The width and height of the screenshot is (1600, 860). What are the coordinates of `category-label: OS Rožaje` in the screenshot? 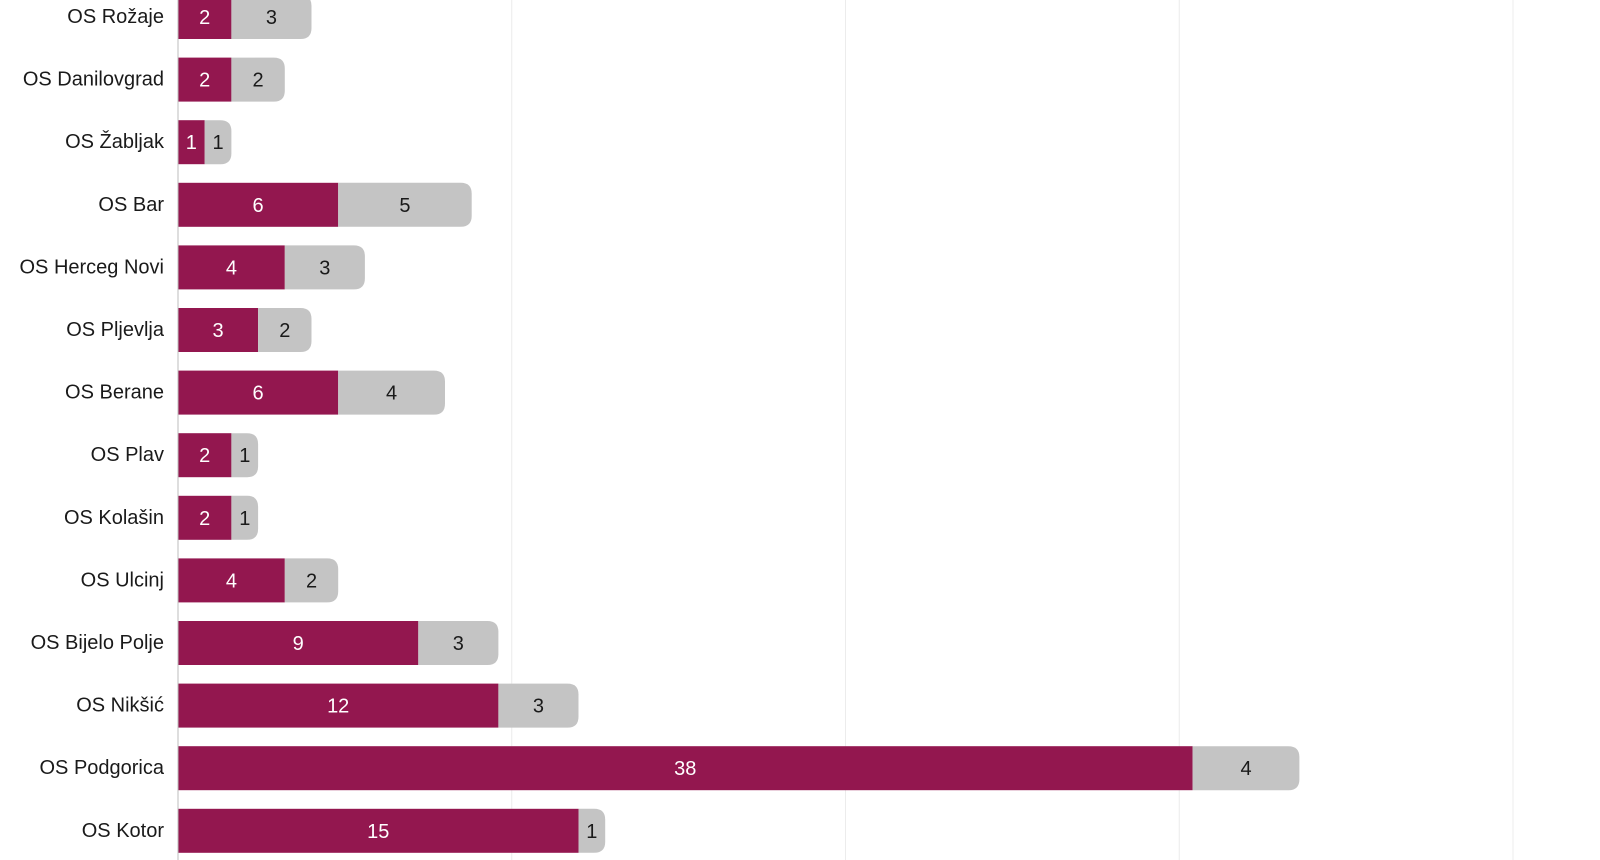 It's located at (115, 17).